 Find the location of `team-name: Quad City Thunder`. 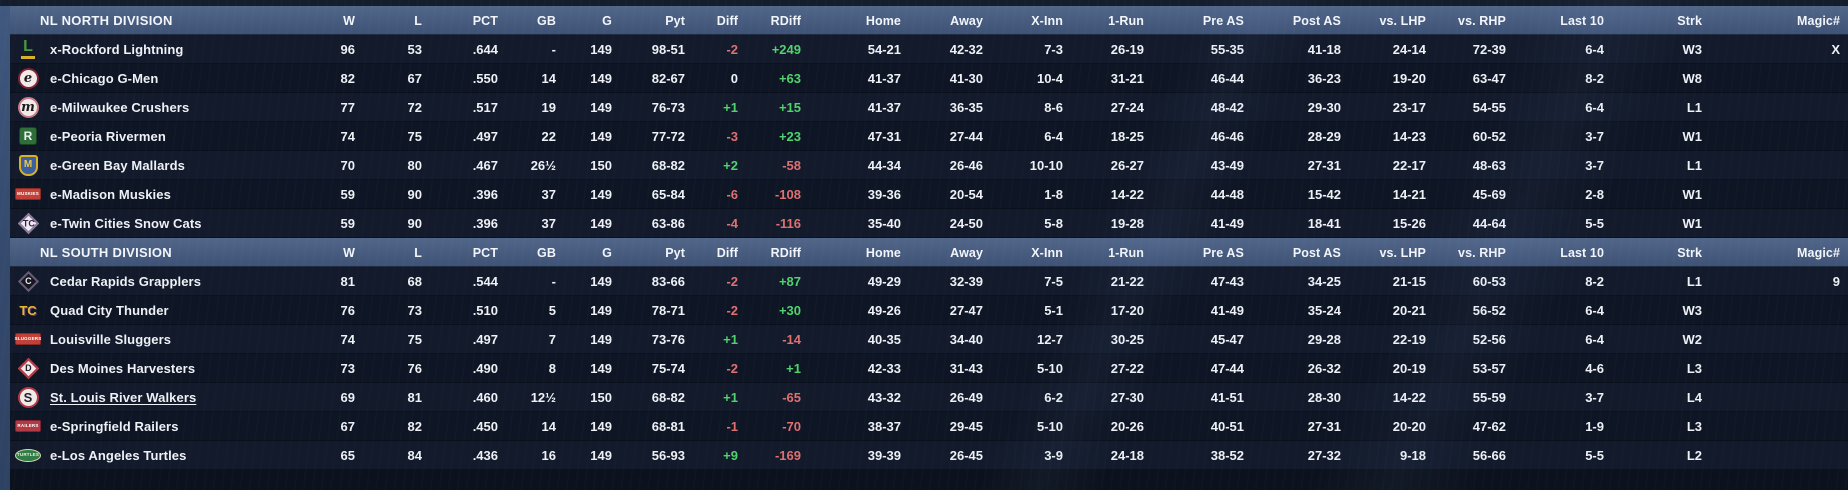

team-name: Quad City Thunder is located at coordinates (109, 310).